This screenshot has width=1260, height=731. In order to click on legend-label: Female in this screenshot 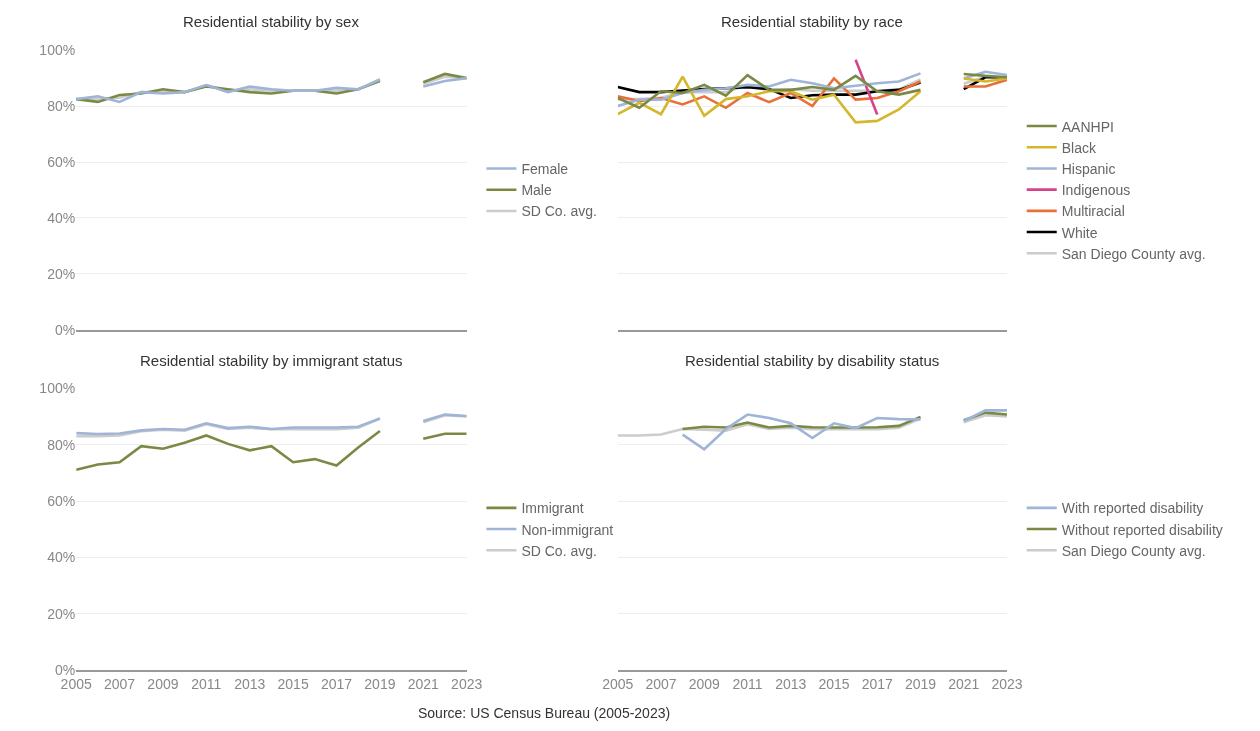, I will do `click(545, 169)`.